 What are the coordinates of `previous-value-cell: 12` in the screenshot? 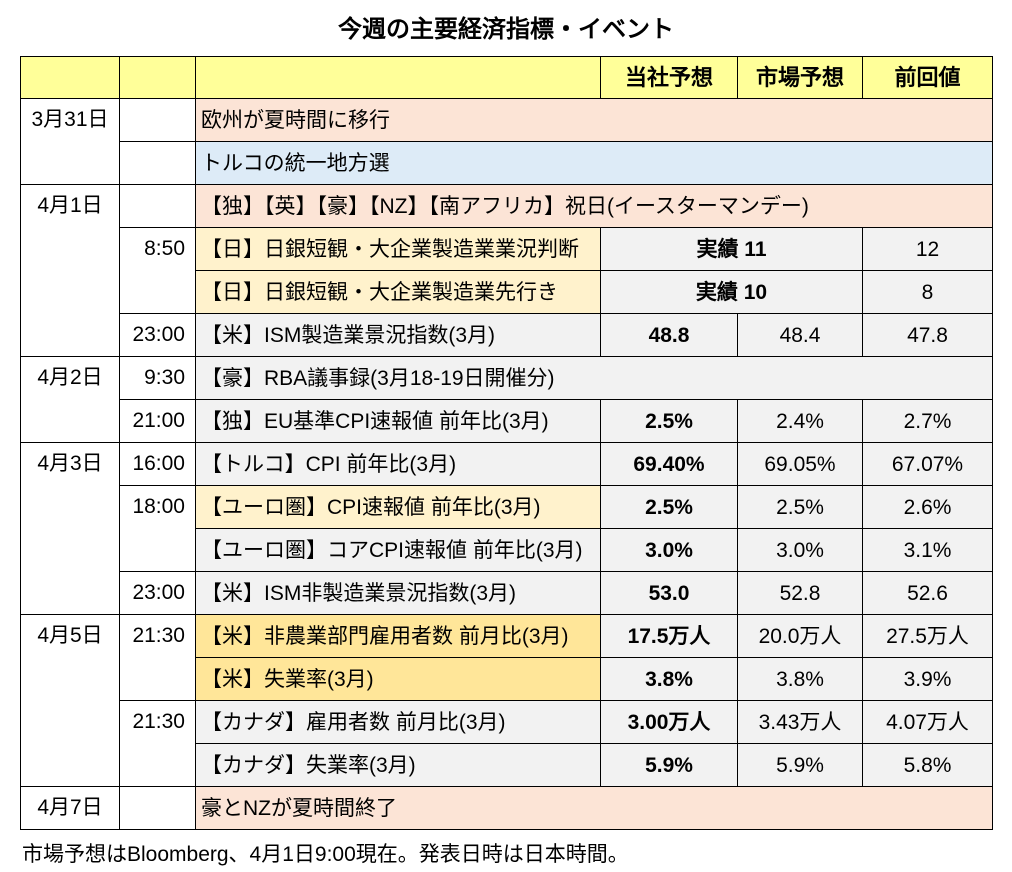 It's located at (927, 249).